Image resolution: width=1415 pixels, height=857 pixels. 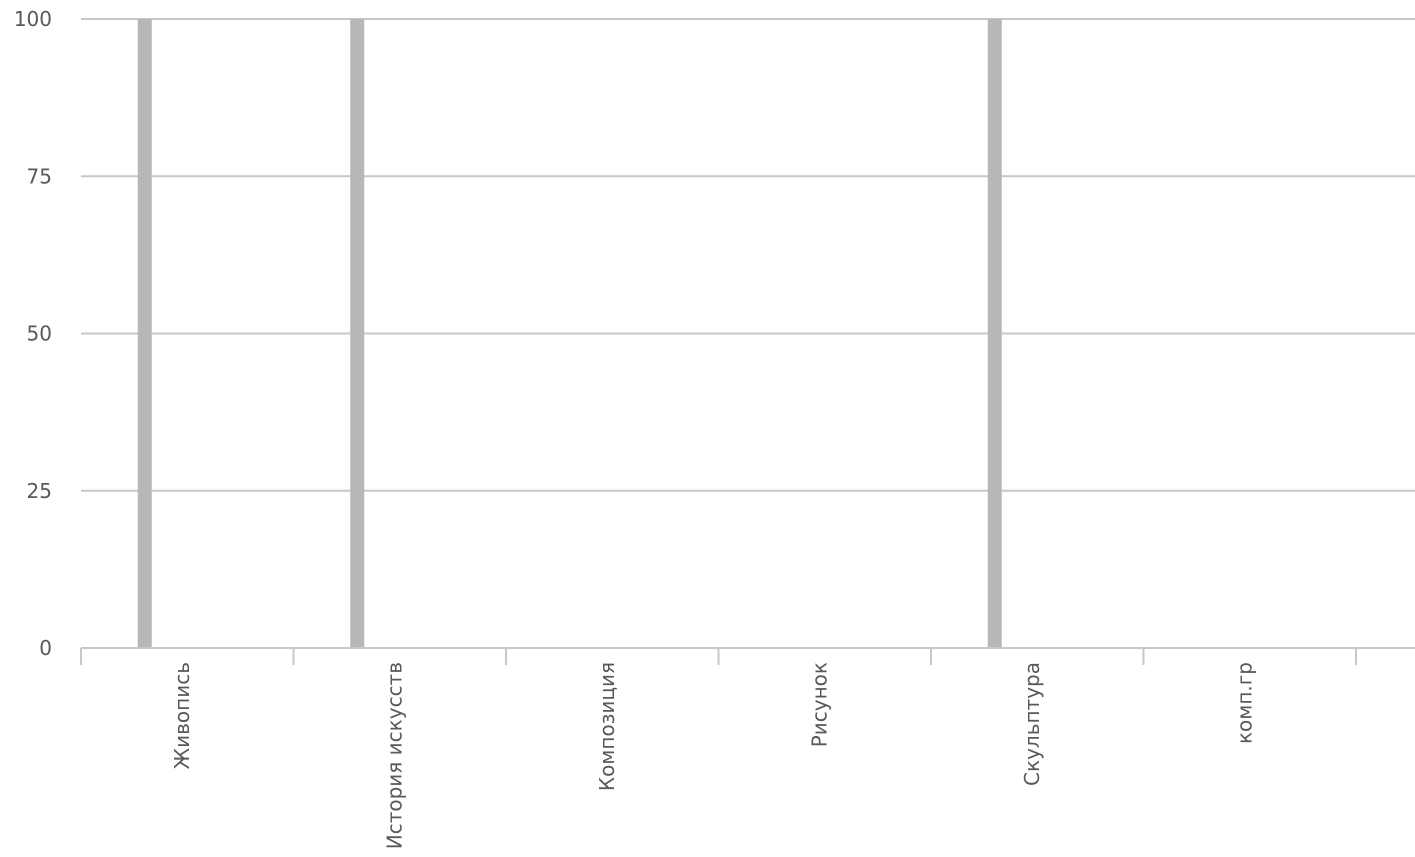 What do you see at coordinates (182, 715) in the screenshot?
I see `x-tick-label: Живопись` at bounding box center [182, 715].